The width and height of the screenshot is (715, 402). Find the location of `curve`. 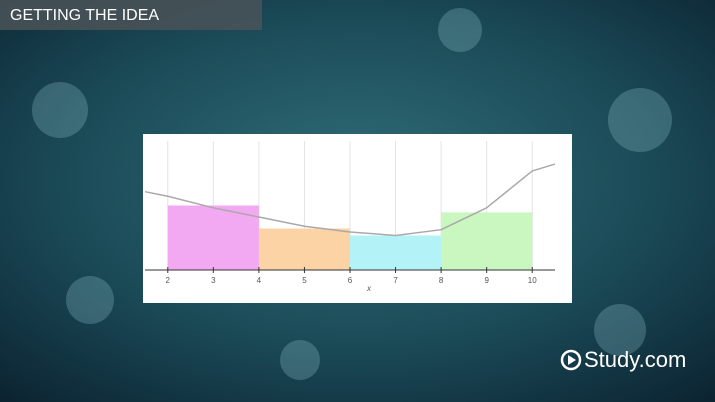

curve is located at coordinates (350, 200).